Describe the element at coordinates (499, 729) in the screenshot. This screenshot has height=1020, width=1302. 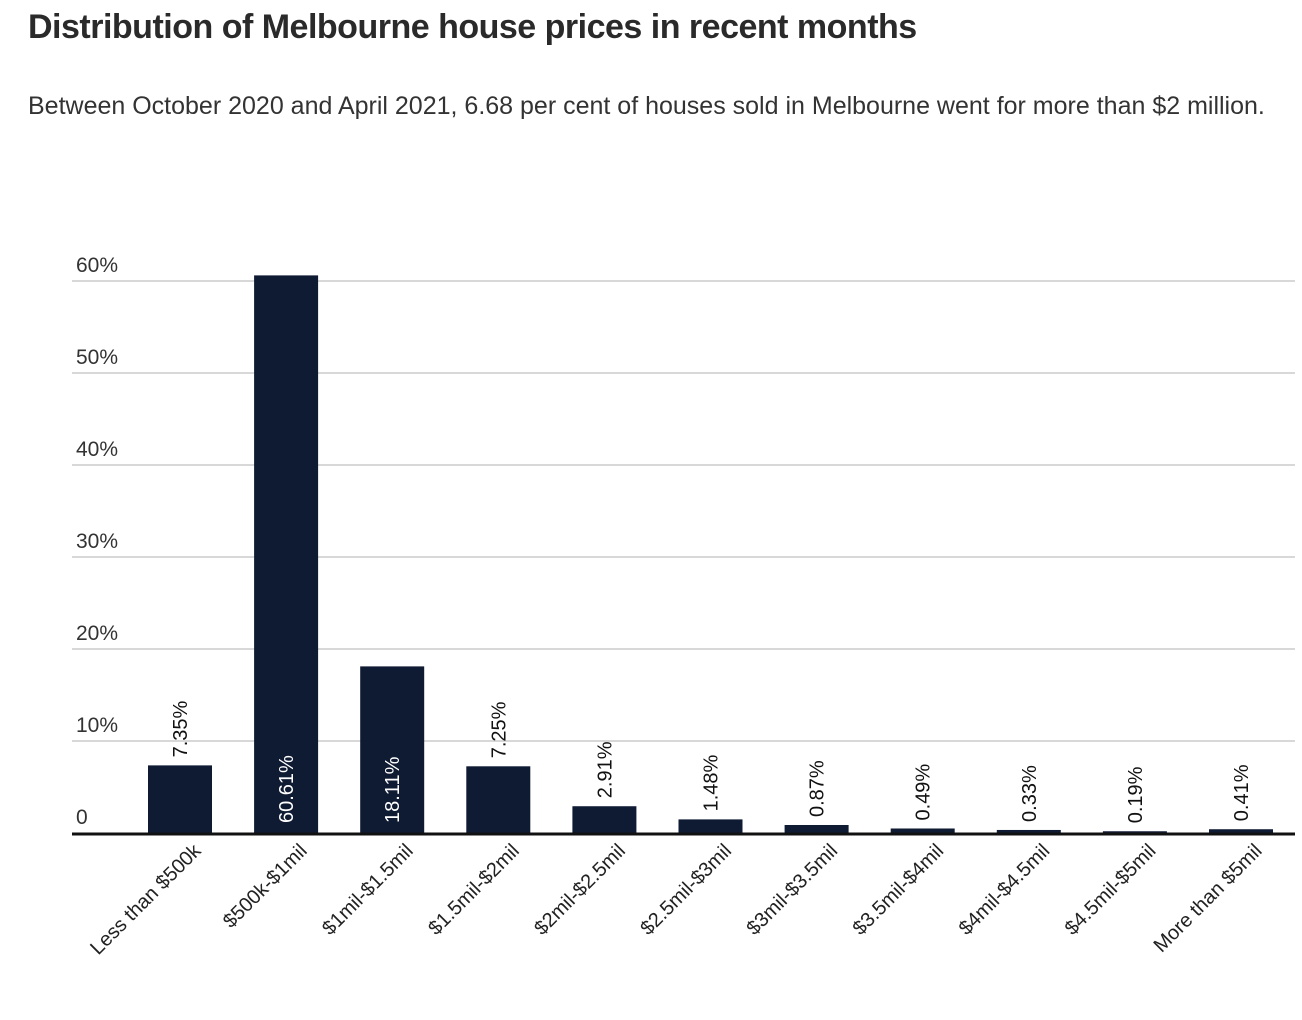
I see `data-label: 7.25%` at that location.